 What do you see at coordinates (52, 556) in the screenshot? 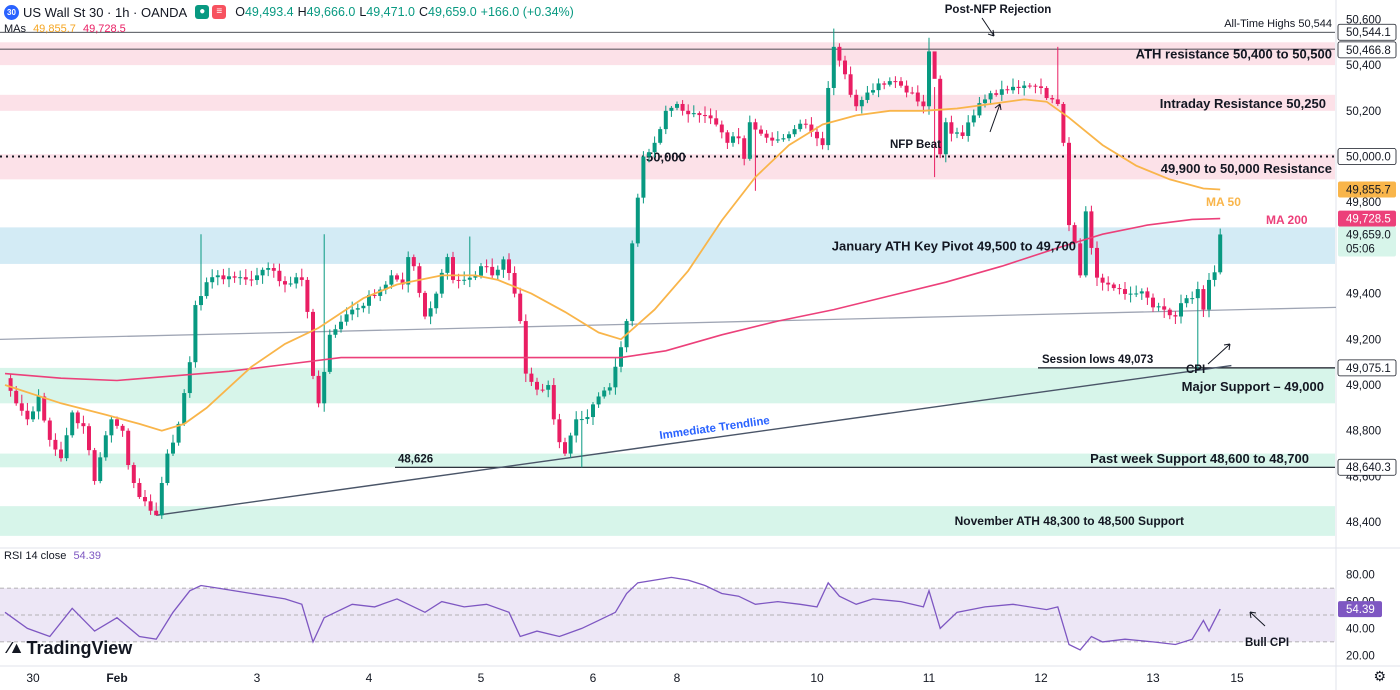
I see `rsi-legend: RSI 14 close 54.39` at bounding box center [52, 556].